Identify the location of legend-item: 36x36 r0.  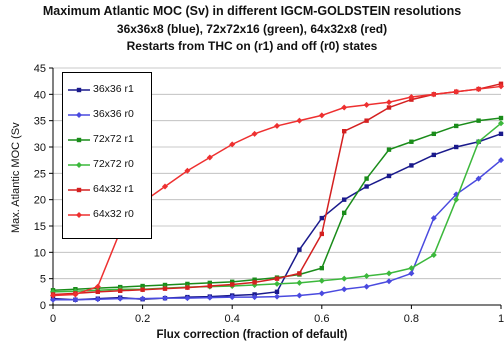
(107, 115).